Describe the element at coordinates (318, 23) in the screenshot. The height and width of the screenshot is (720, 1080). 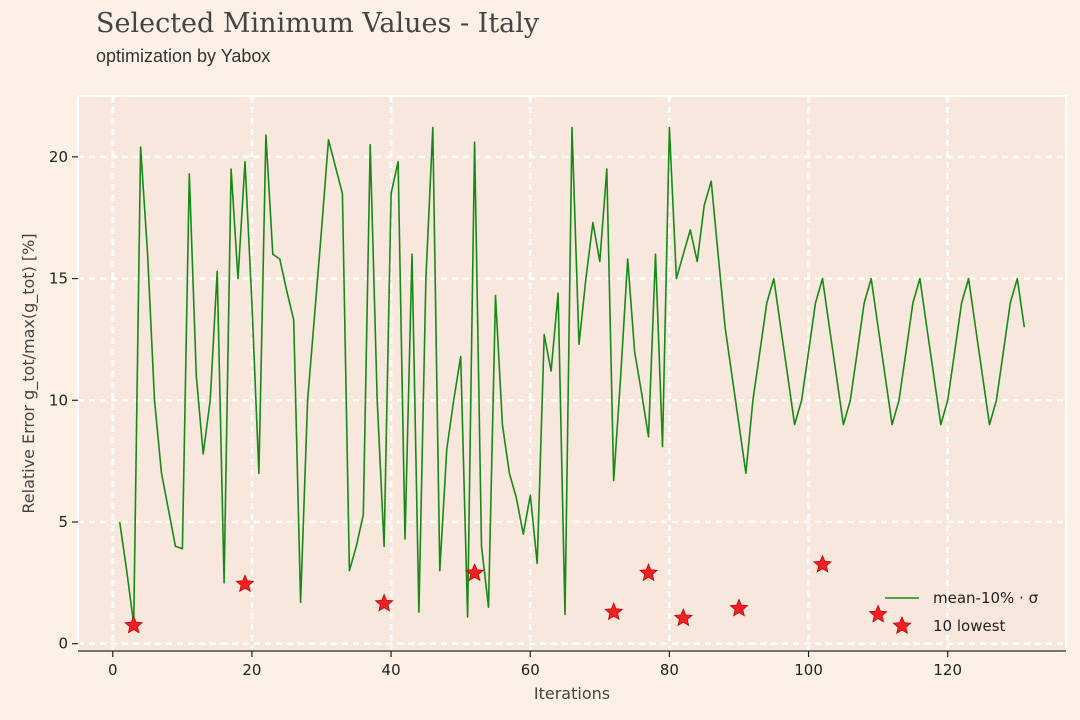
I see `chart-title: Selected Minimum Values - Italy` at that location.